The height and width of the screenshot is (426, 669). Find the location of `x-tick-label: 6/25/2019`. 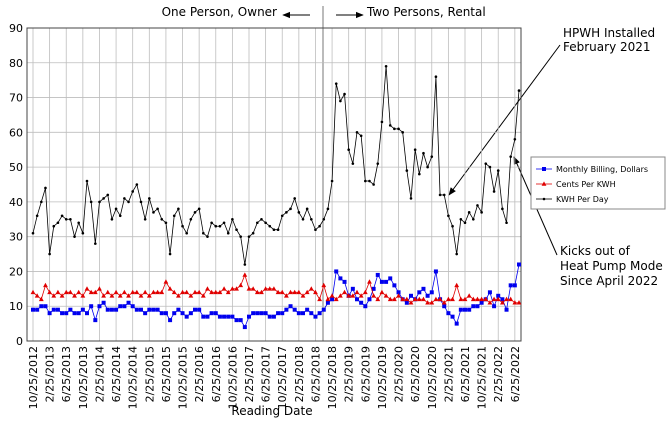

x-tick-label: 6/25/2019 is located at coordinates (365, 374).